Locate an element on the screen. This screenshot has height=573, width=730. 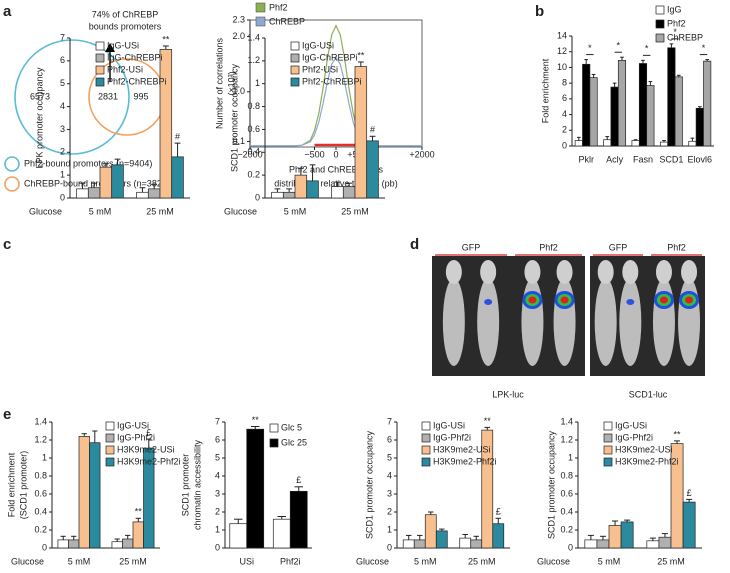
panel-label: a is located at coordinates (7, 11).